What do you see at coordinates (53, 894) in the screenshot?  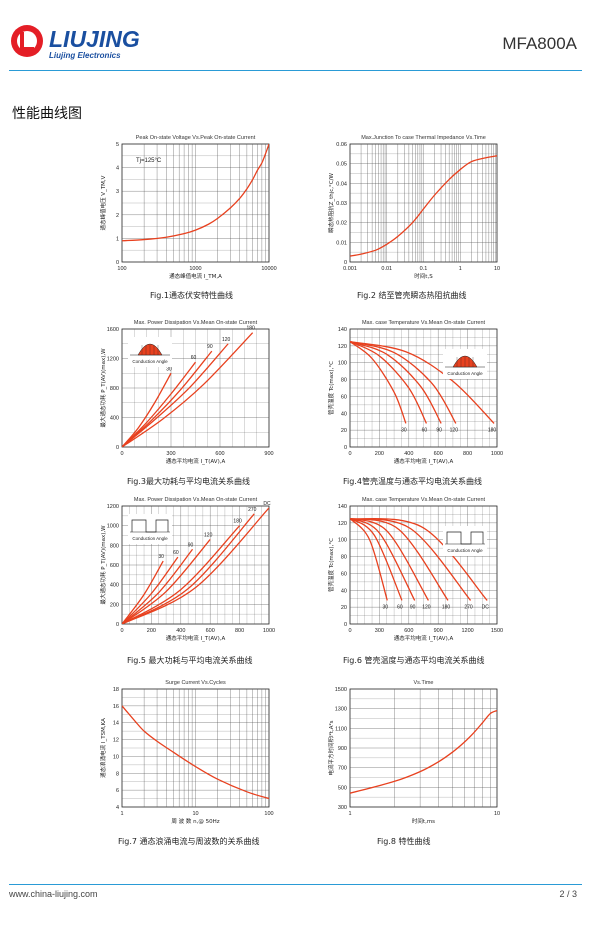 I see `footer-url: www.china-liujing.com` at bounding box center [53, 894].